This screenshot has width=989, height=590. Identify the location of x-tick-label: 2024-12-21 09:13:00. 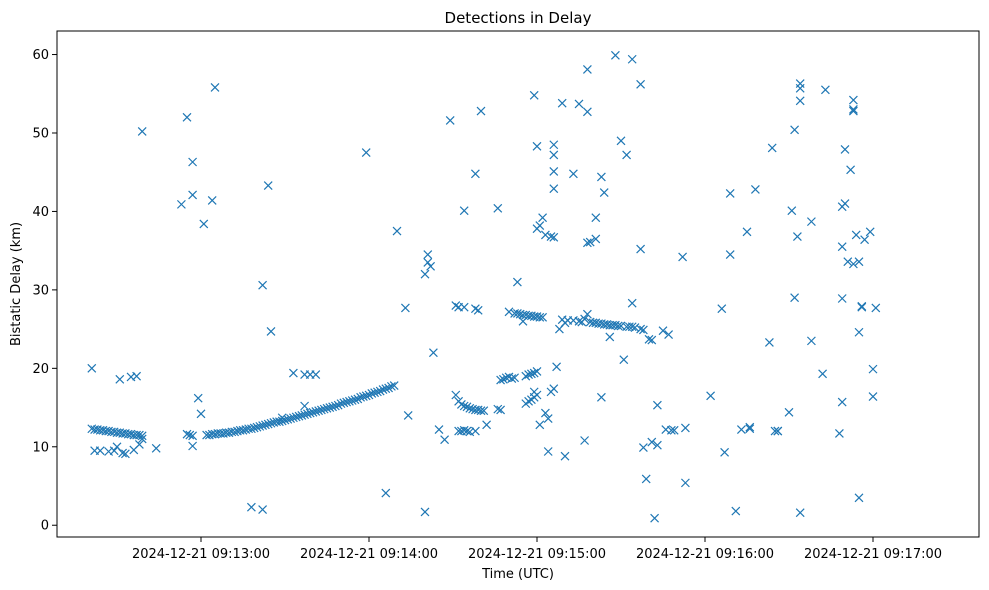
(201, 554).